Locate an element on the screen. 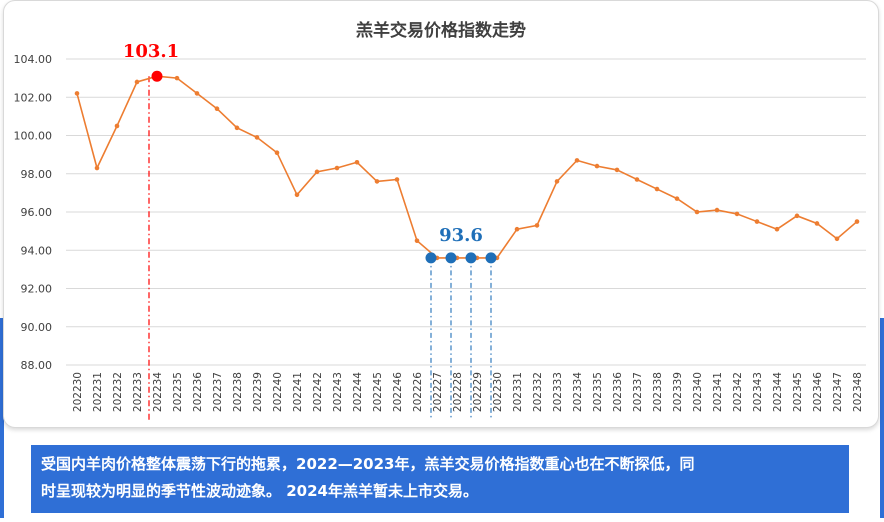 Image resolution: width=884 pixels, height=522 pixels. peak-marker is located at coordinates (157, 76).